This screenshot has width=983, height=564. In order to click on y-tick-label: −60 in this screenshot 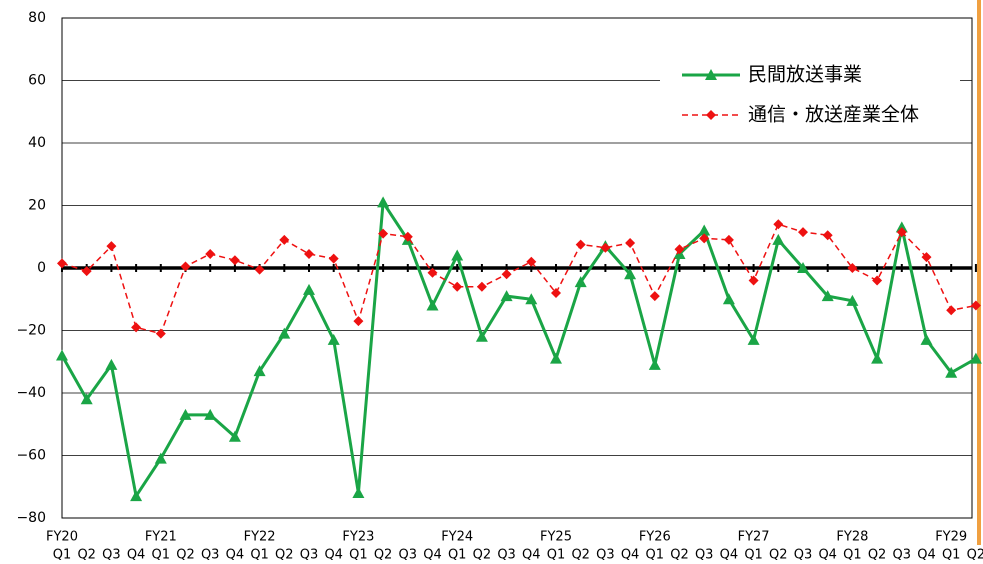, I will do `click(31, 456)`.